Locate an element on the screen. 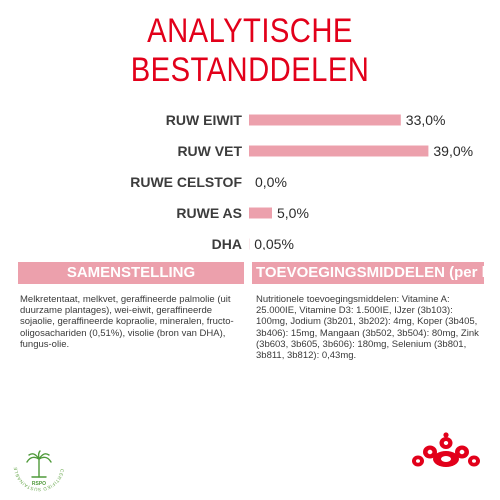 Image resolution: width=500 pixels, height=500 pixels. category-label: RUW VET is located at coordinates (209, 151).